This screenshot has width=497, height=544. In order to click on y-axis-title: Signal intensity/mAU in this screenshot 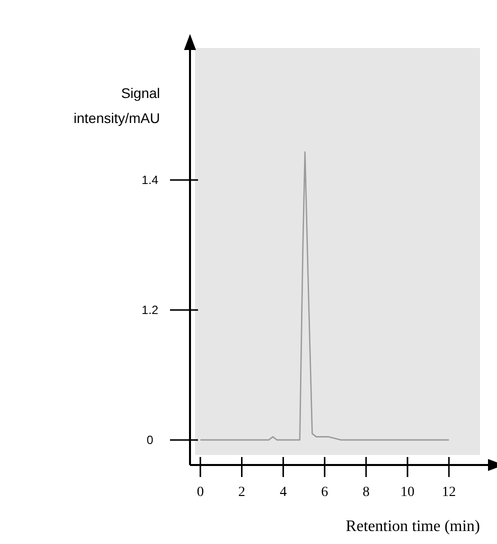, I will do `click(117, 105)`.